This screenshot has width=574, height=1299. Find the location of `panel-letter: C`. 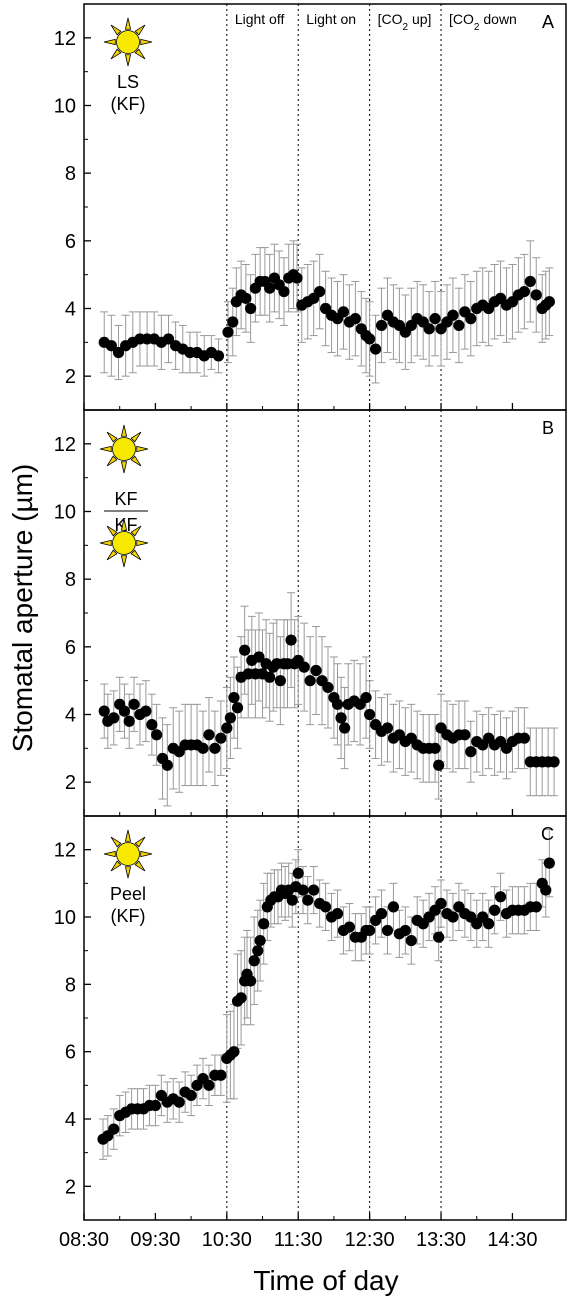

panel-letter: C is located at coordinates (547, 834).